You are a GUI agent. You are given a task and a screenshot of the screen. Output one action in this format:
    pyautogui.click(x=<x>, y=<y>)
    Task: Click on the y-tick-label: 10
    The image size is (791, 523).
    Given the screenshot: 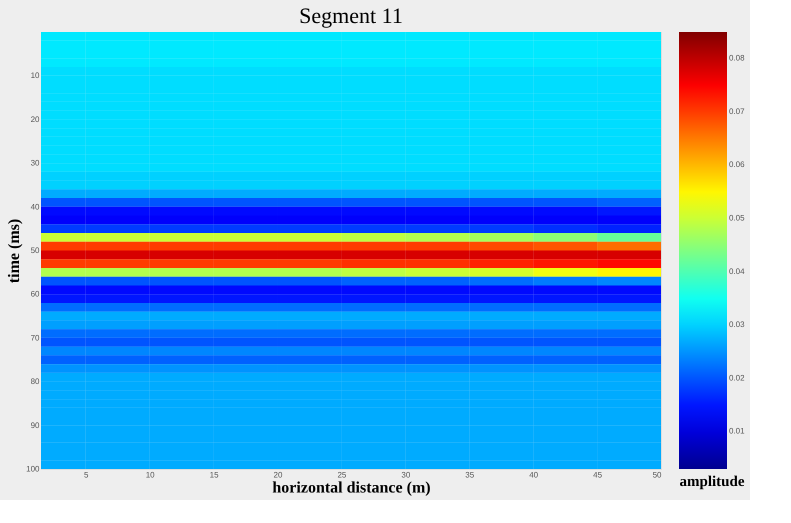 What is the action you would take?
    pyautogui.click(x=35, y=75)
    